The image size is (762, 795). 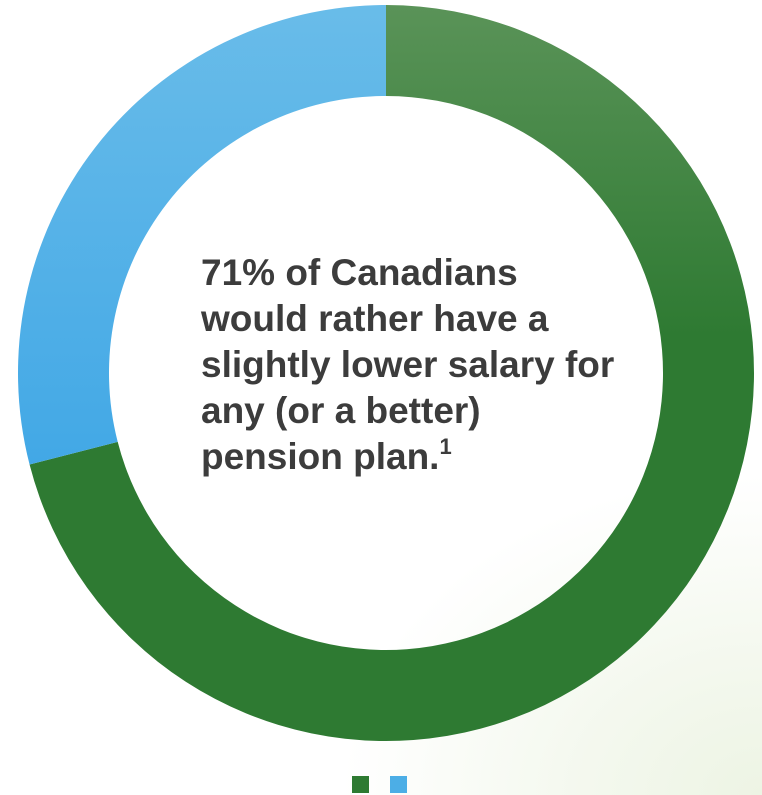 I want to click on legend-swatch-blue, so click(x=398, y=784).